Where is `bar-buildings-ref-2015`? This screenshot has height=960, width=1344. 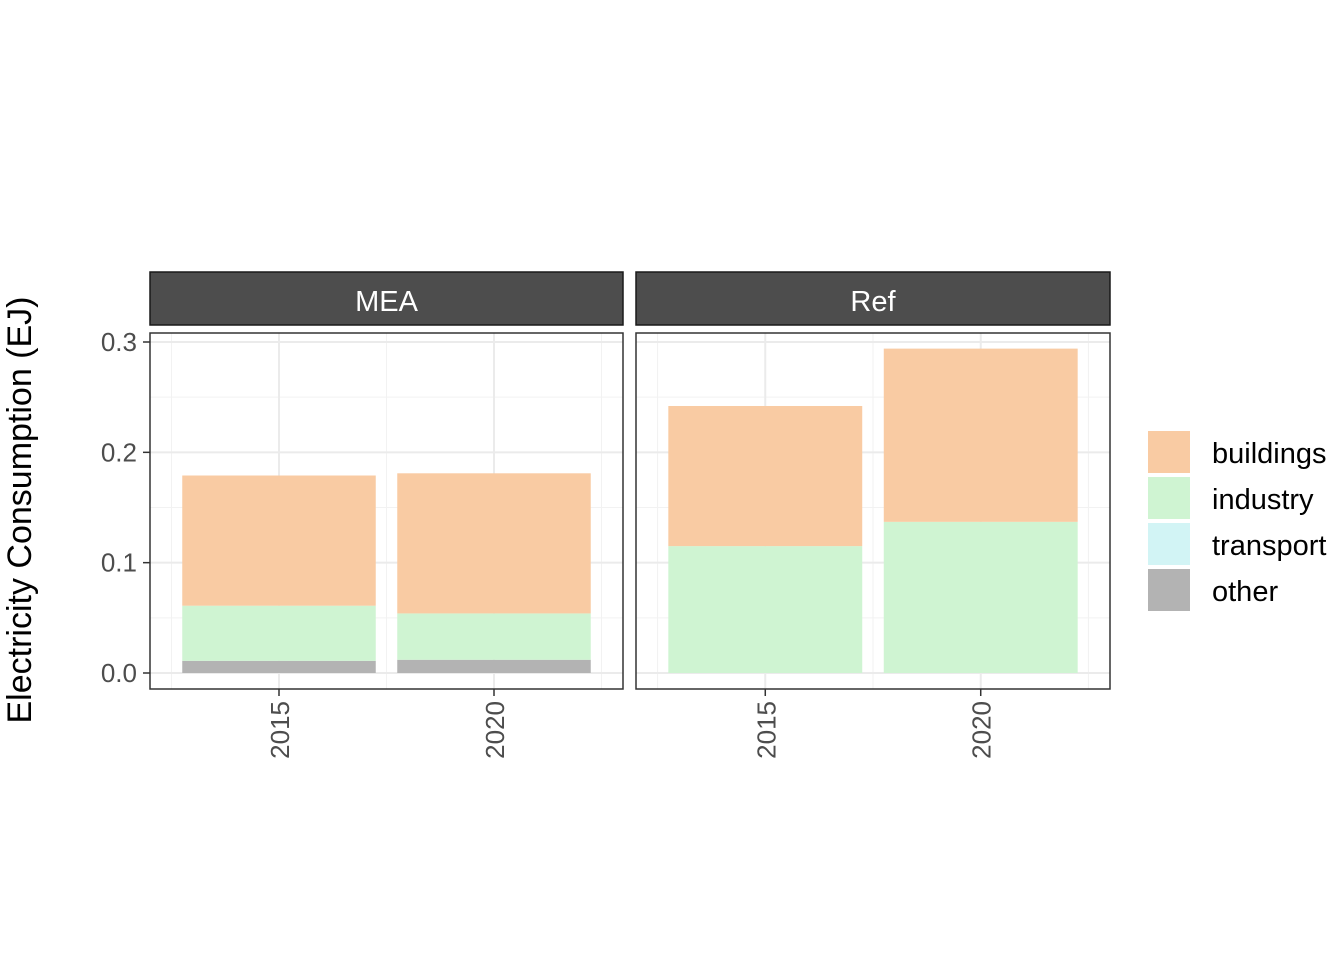
bar-buildings-ref-2015 is located at coordinates (765, 476).